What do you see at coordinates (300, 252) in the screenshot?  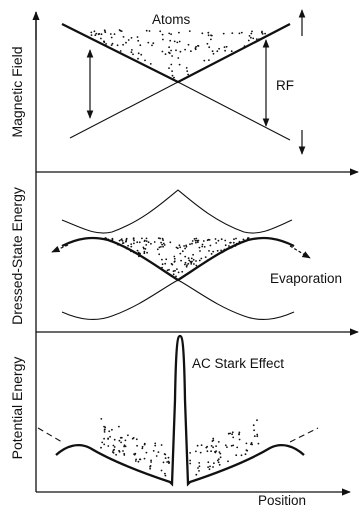 I see `evaporation-arrow-right` at bounding box center [300, 252].